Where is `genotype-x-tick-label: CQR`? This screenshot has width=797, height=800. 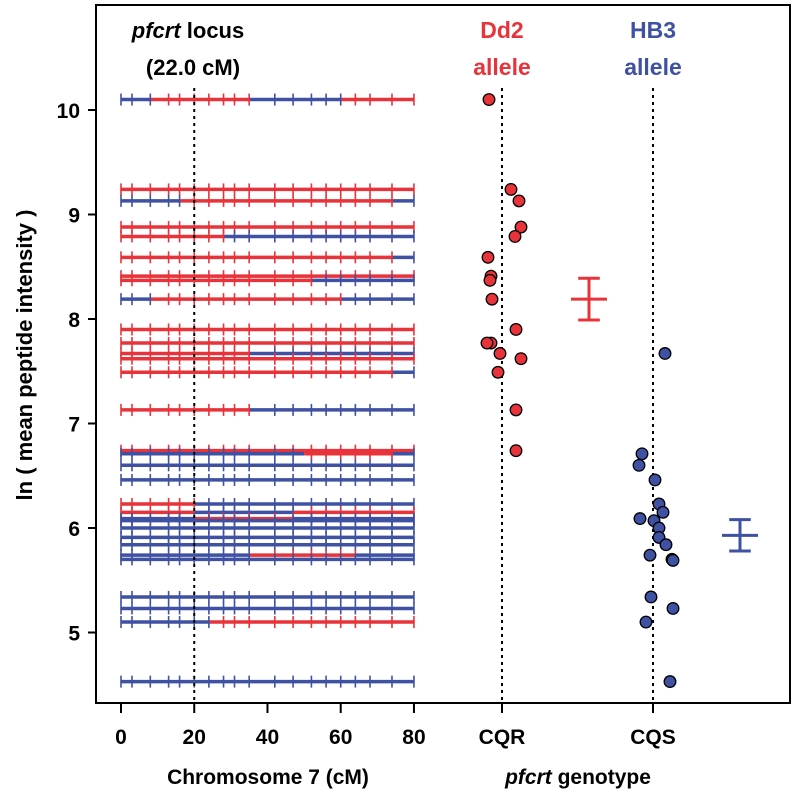
genotype-x-tick-label: CQR is located at coordinates (502, 737).